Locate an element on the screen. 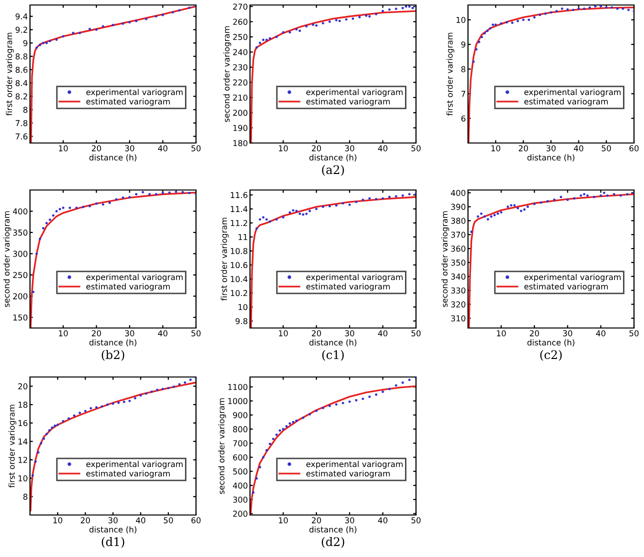 This screenshot has height=557, width=644. y-tick-label: 8 is located at coordinates (25, 109).